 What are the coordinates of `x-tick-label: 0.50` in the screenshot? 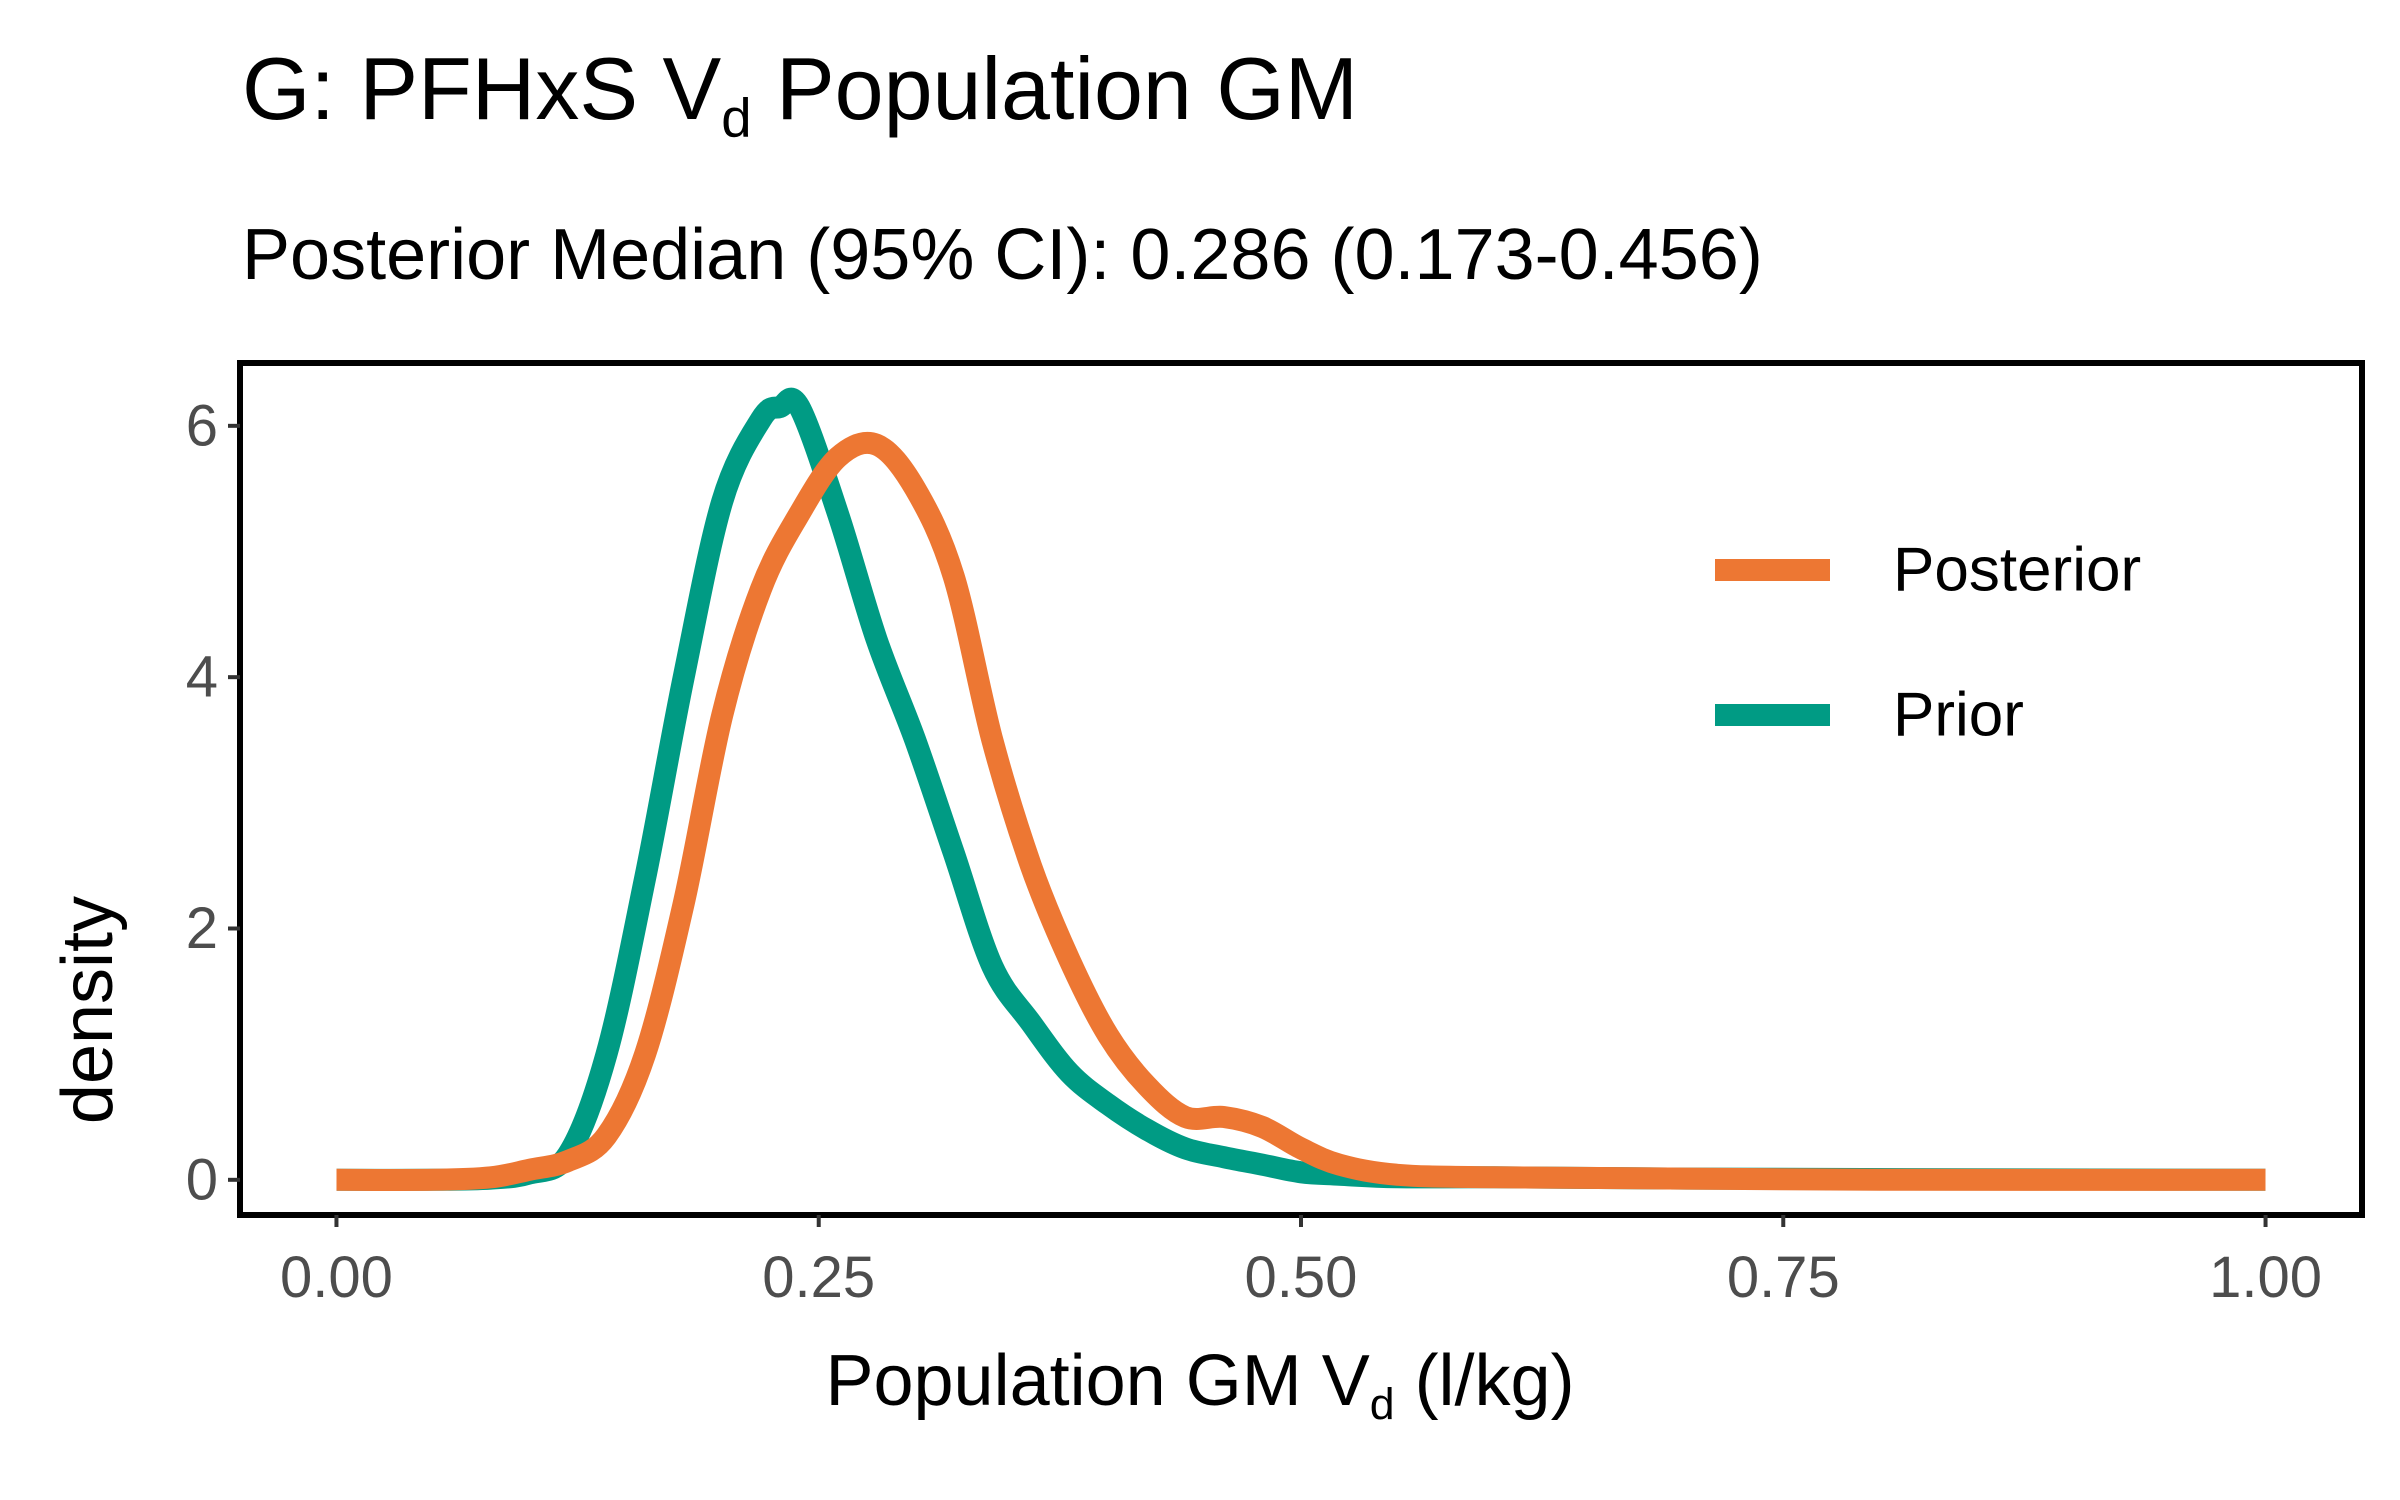 It's located at (1301, 1277).